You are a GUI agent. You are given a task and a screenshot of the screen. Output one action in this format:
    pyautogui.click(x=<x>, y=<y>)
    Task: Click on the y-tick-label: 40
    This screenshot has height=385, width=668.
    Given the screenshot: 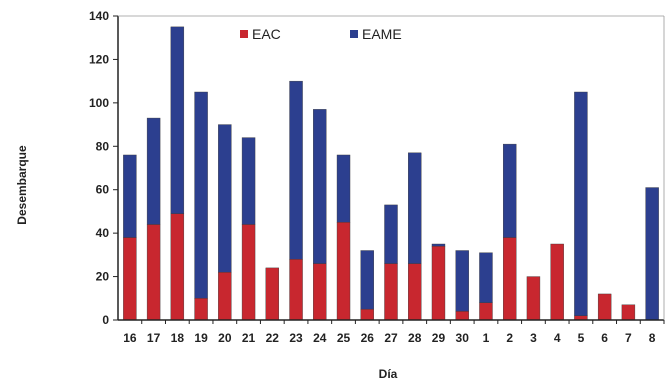 What is the action you would take?
    pyautogui.click(x=103, y=233)
    